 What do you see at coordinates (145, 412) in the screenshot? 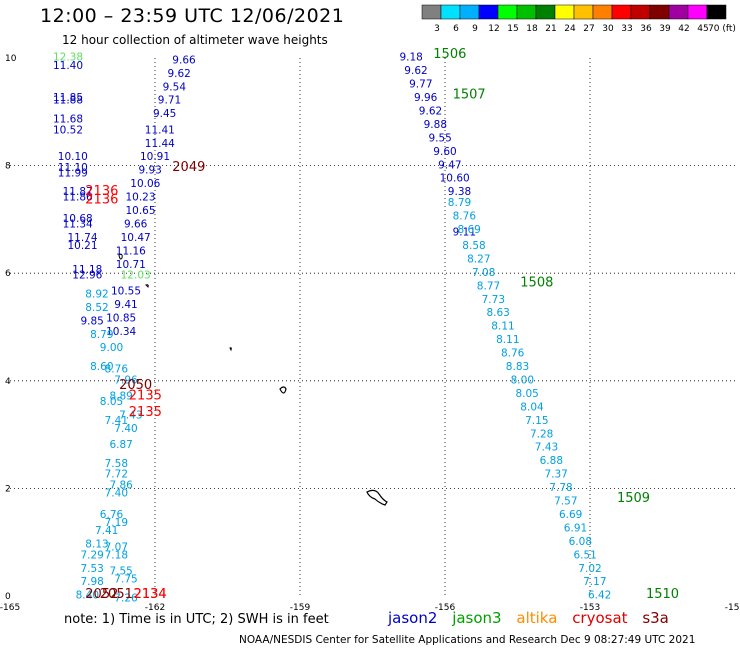
I see `pass-number: 2135` at bounding box center [145, 412].